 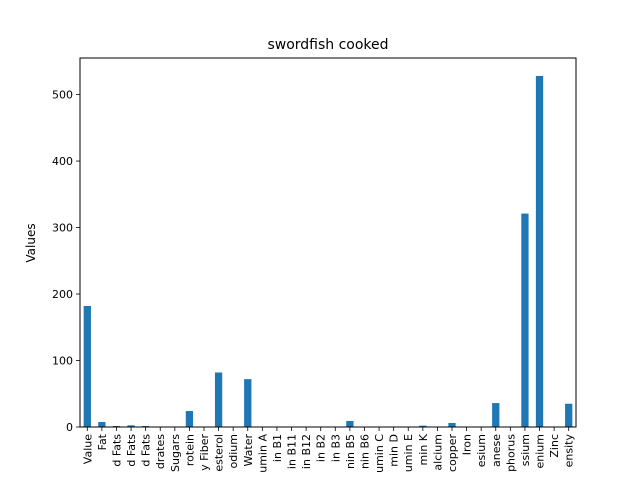 What do you see at coordinates (437, 452) in the screenshot?
I see `x-tick-label-24: alcium` at bounding box center [437, 452].